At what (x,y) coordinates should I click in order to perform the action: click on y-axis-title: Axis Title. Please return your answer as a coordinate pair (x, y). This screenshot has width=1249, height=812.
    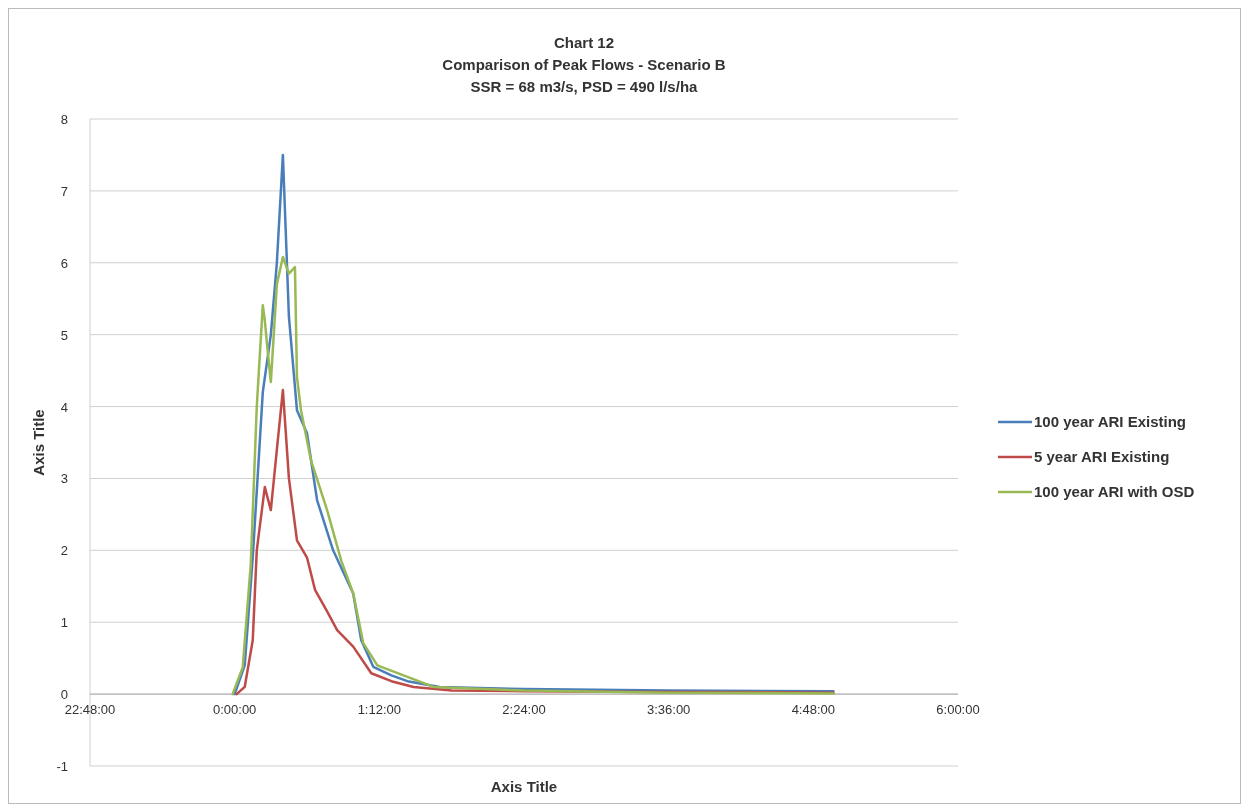
    Looking at the image, I should click on (38, 442).